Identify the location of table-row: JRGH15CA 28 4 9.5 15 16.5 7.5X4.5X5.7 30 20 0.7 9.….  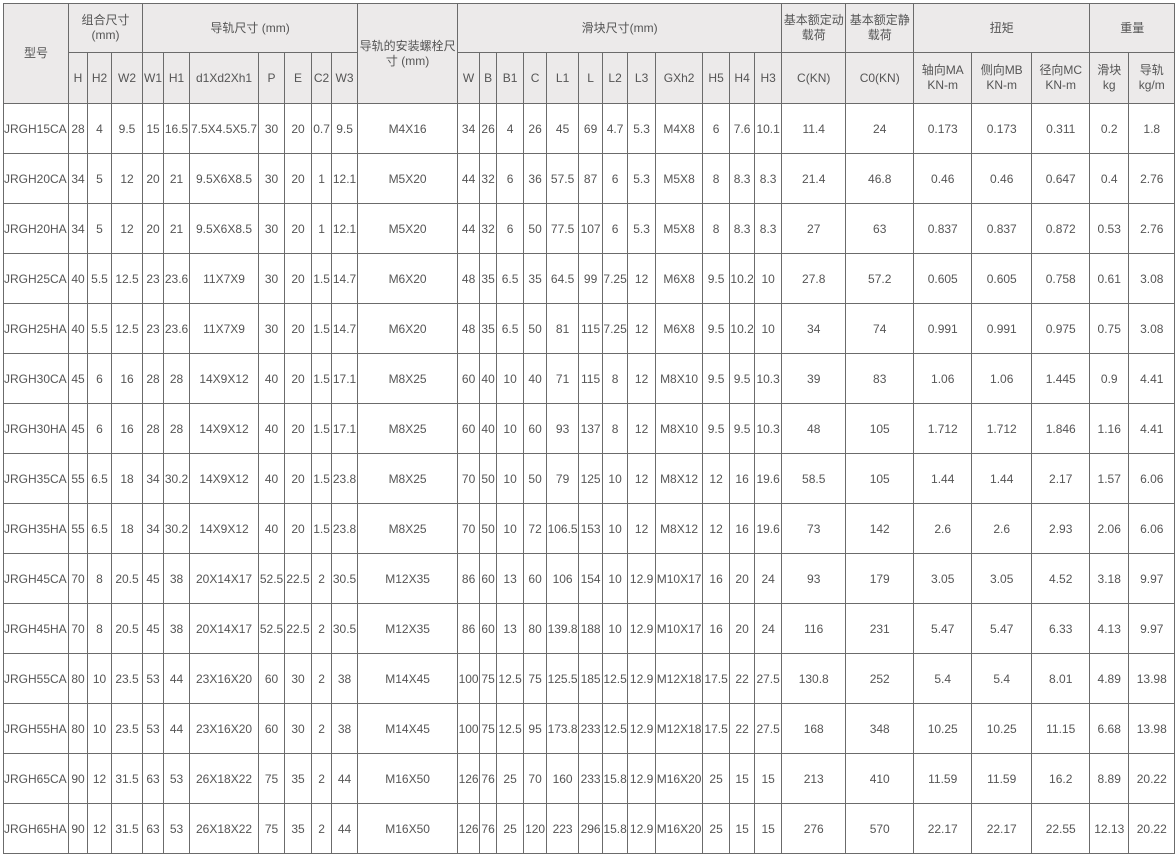
(589, 128).